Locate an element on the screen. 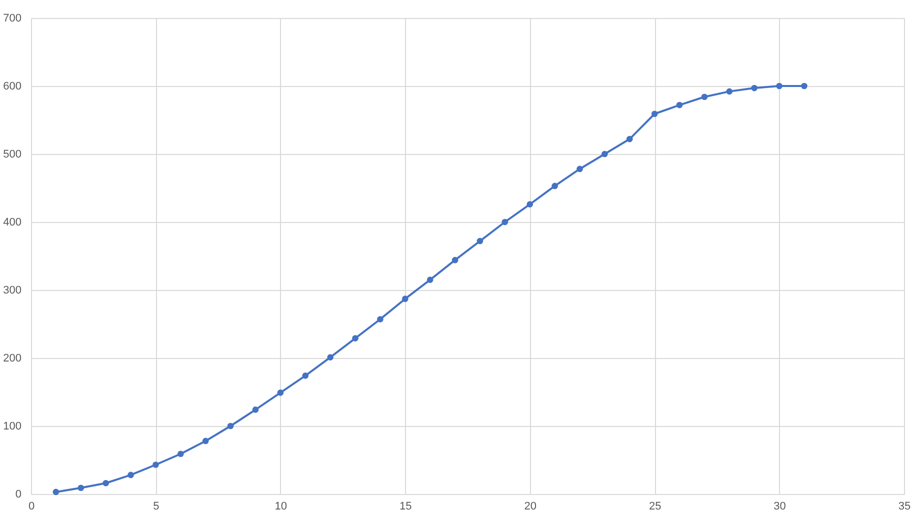  x-tick-label: 5 is located at coordinates (156, 506).